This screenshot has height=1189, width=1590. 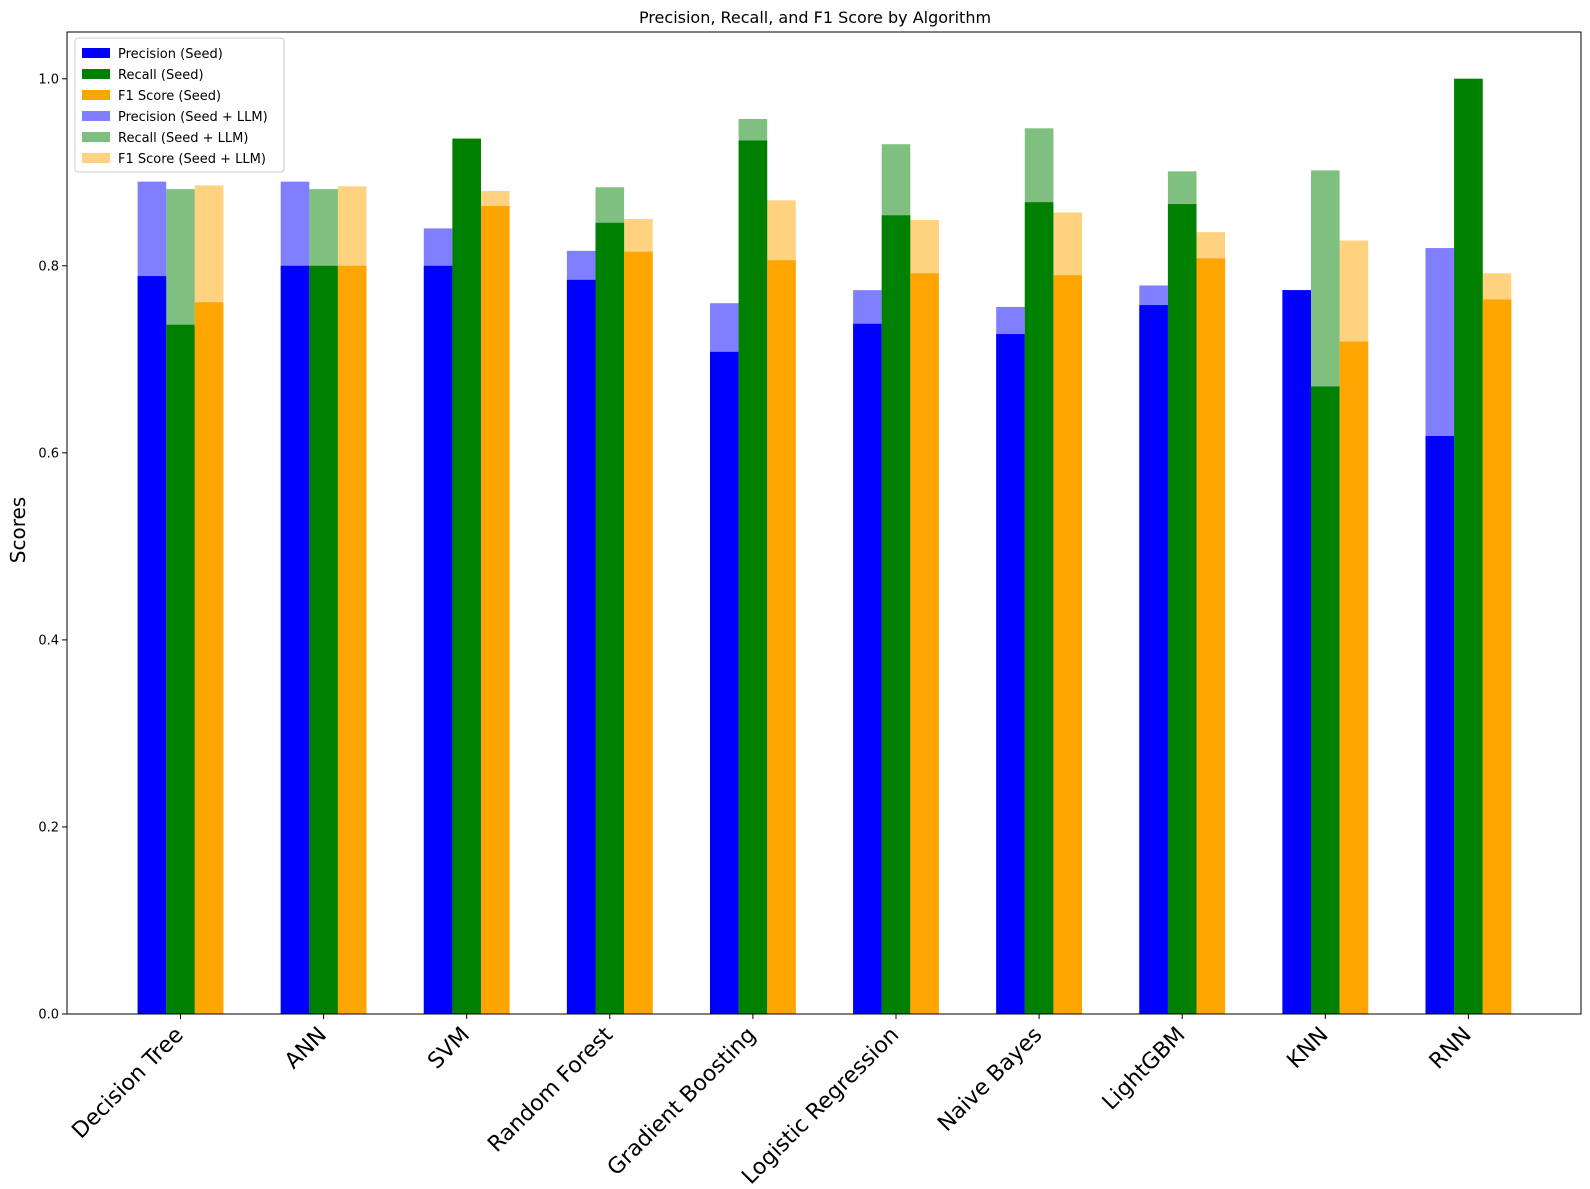 What do you see at coordinates (183, 138) in the screenshot?
I see `legend-label-recall-seed-llm: Recall (Seed + LLM)` at bounding box center [183, 138].